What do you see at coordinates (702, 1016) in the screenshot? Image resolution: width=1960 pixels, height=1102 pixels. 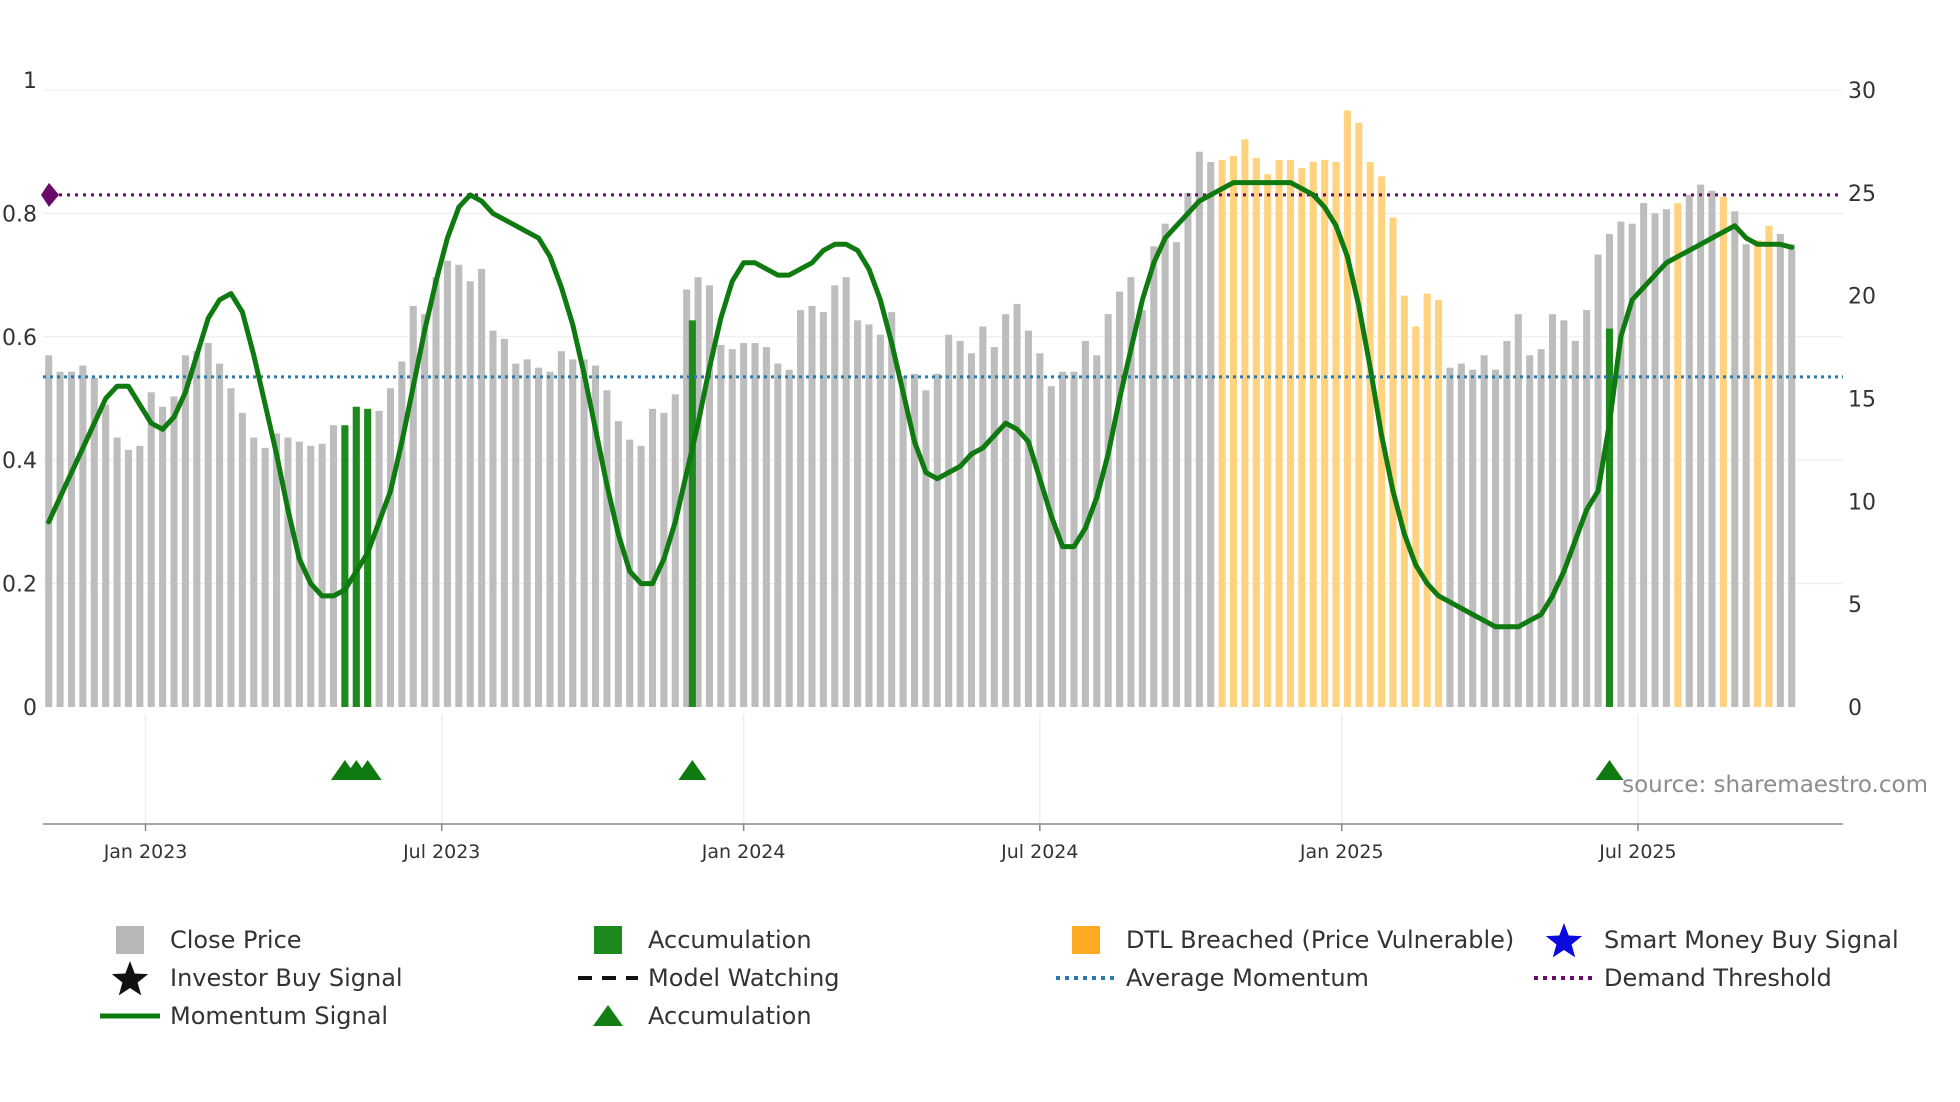 I see `legend-item-accumulation_marker: Accumulation` at bounding box center [702, 1016].